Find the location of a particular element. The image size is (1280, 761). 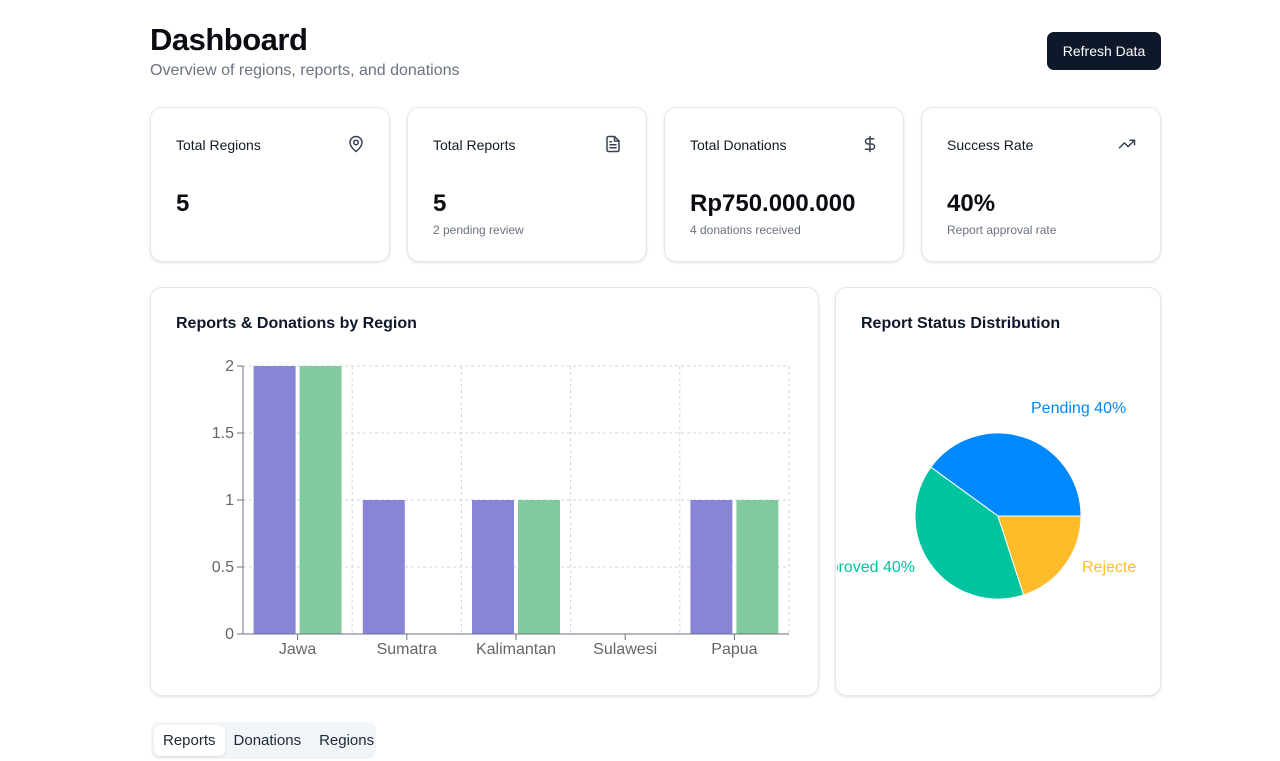

bar-chart-title: Reports & Donations by Region is located at coordinates (296, 323).